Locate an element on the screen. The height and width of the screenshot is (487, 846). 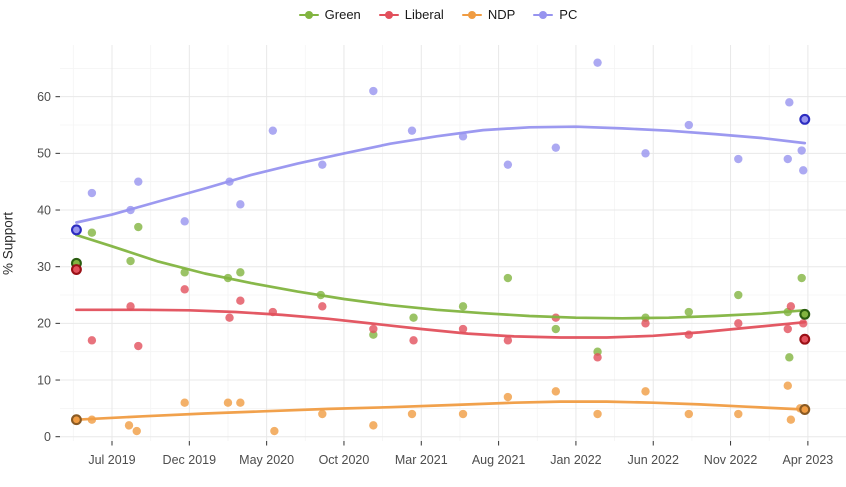
y-tick-label: 50 is located at coordinates (44, 154).